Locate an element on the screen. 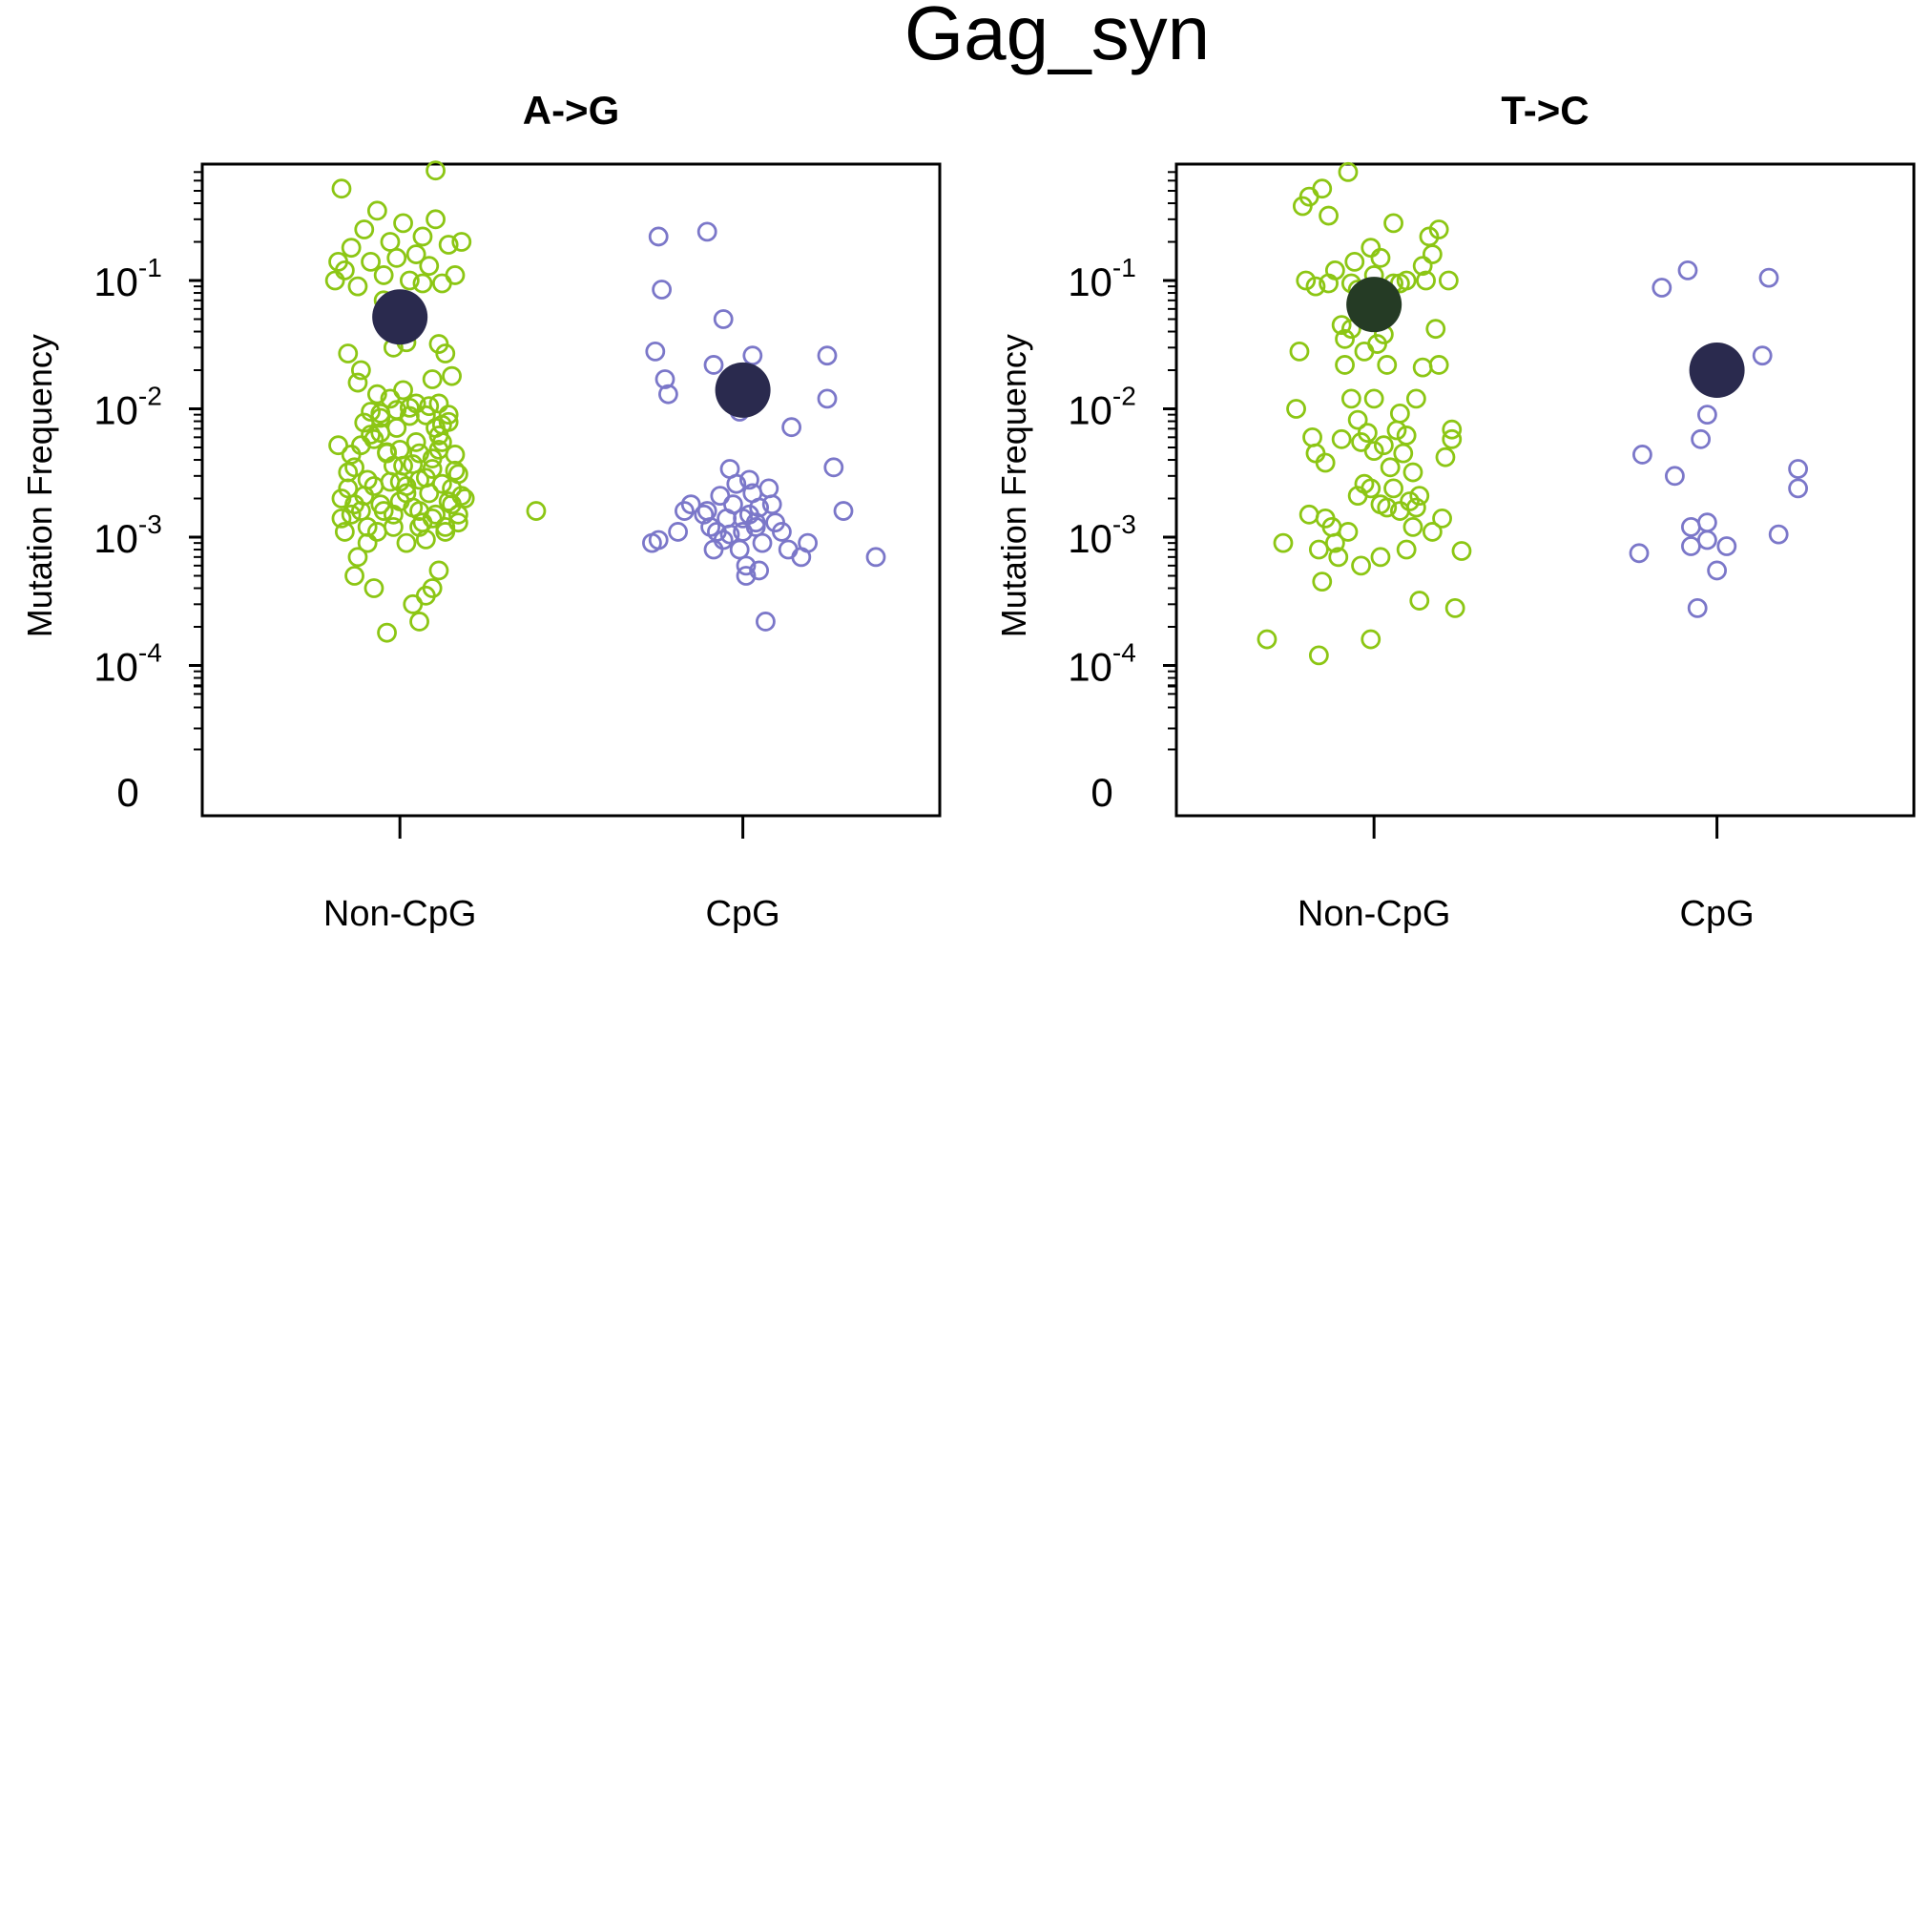 The image size is (1932, 1932). y-tick-label: 10⁻³ is located at coordinates (127, 535).